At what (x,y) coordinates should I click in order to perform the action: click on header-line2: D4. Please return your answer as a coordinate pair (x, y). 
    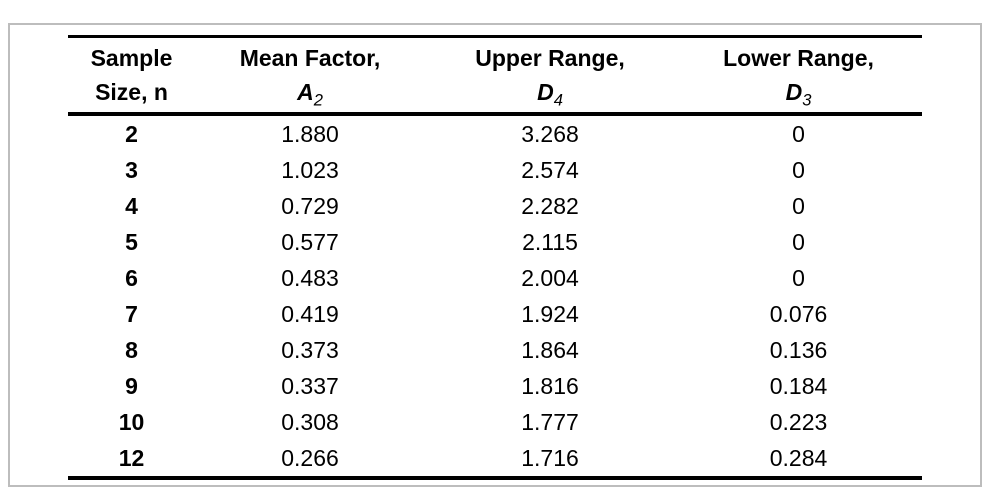
    Looking at the image, I should click on (550, 92).